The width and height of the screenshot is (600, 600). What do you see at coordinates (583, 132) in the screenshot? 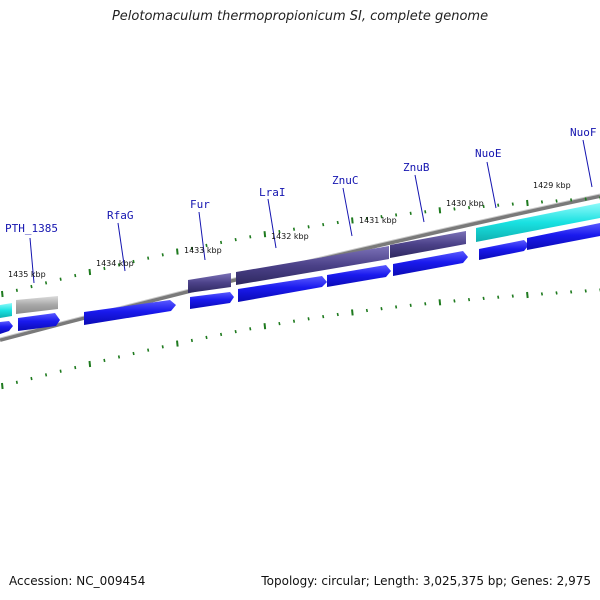
I see `gene-label-nuof: NuoF` at bounding box center [583, 132].